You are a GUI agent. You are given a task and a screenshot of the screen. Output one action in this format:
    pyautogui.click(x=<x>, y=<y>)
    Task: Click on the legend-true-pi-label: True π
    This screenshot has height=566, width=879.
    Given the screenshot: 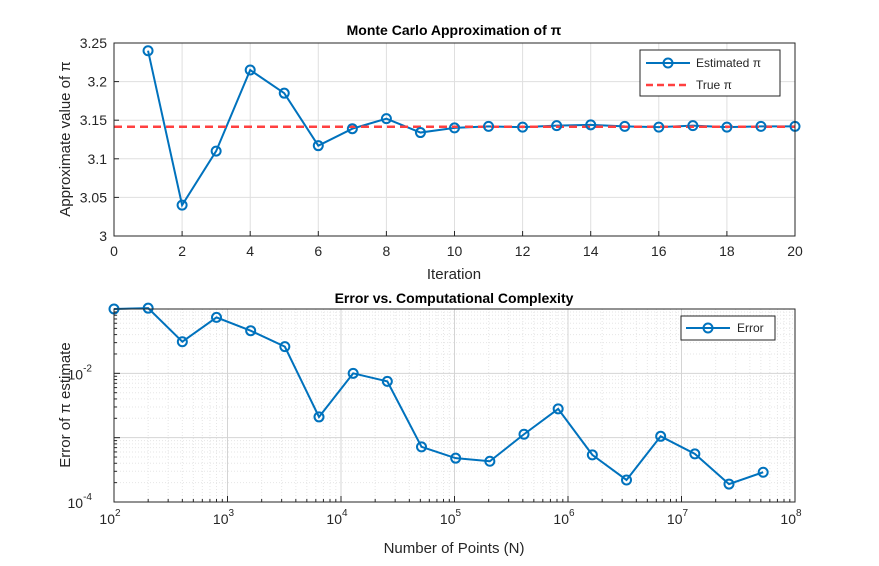 What is the action you would take?
    pyautogui.click(x=714, y=85)
    